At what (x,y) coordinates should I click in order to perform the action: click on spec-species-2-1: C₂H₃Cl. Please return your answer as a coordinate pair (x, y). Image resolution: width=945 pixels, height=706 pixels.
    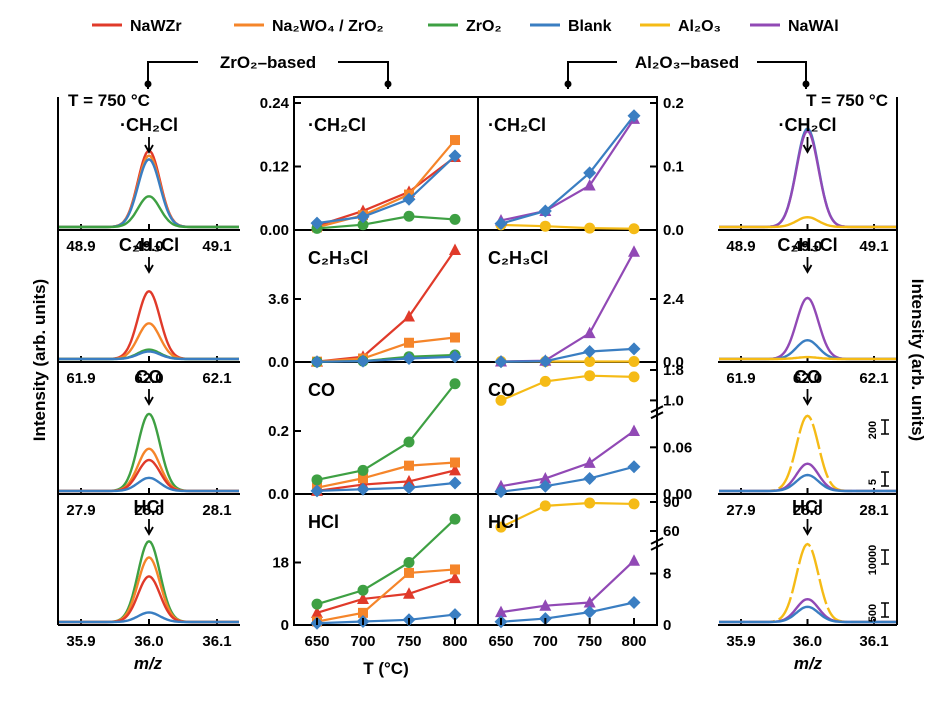
    Looking at the image, I should click on (149, 245).